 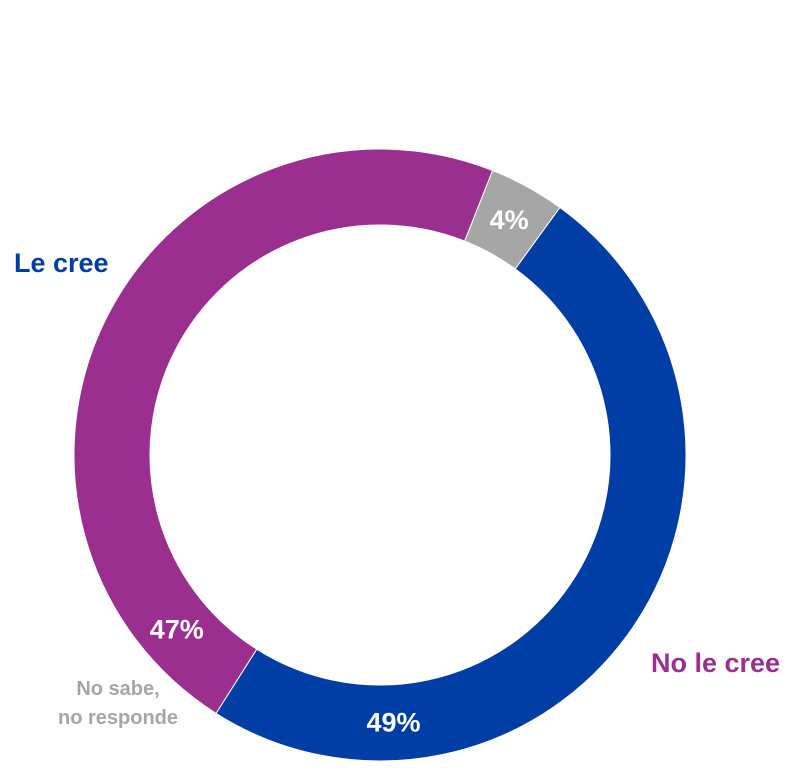 I want to click on slice-category-label-line: No sabe,, so click(x=117, y=689).